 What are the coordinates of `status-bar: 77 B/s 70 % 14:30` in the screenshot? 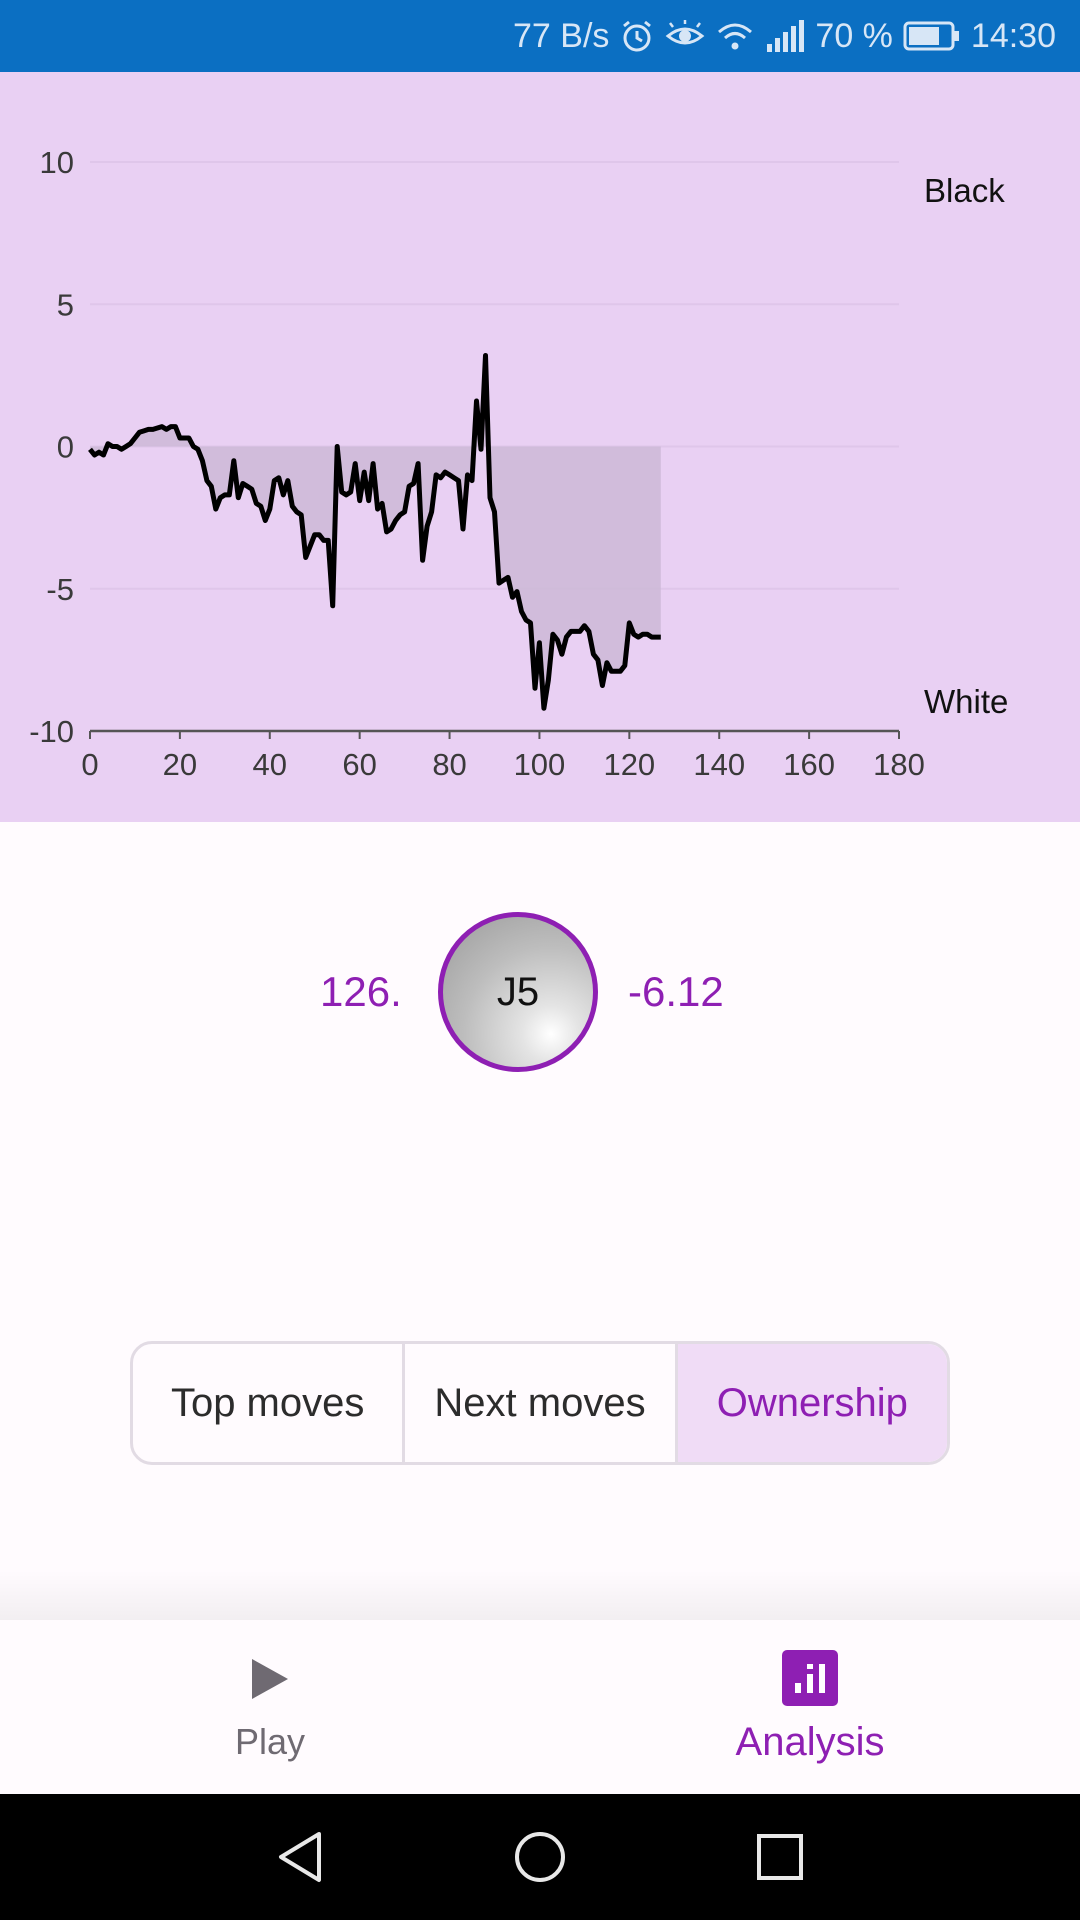 It's located at (540, 36).